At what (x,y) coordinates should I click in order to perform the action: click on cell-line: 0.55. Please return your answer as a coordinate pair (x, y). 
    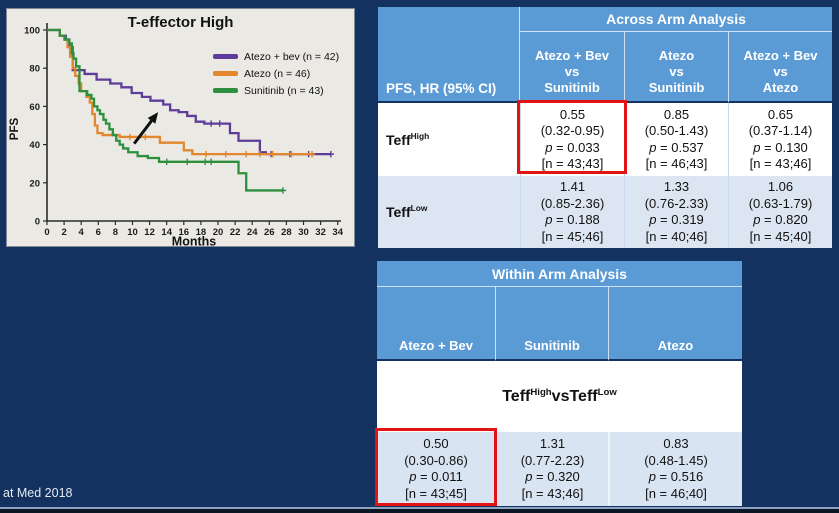
    Looking at the image, I should click on (572, 114).